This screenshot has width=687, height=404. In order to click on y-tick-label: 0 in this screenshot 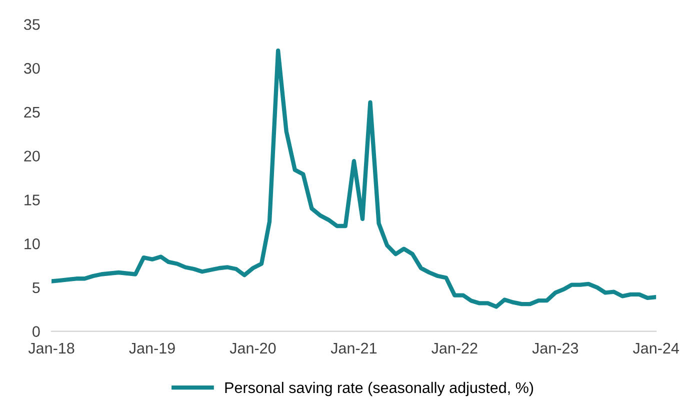, I will do `click(36, 331)`.